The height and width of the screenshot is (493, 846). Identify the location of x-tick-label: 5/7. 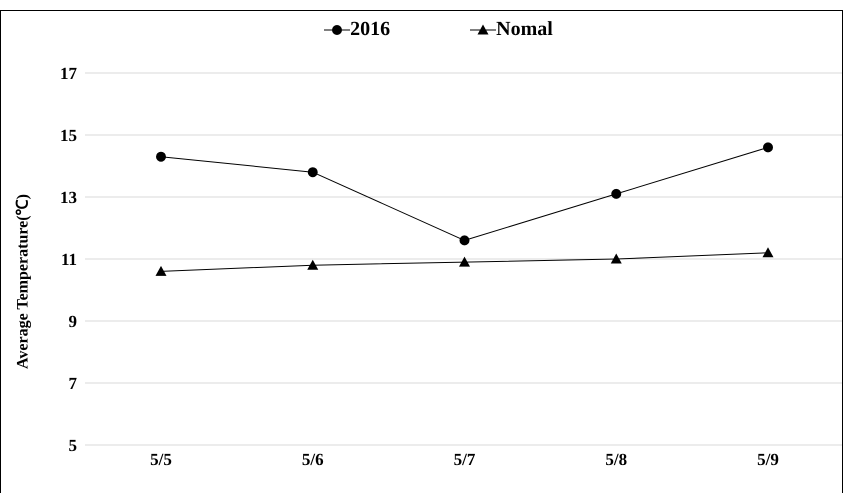
(465, 460).